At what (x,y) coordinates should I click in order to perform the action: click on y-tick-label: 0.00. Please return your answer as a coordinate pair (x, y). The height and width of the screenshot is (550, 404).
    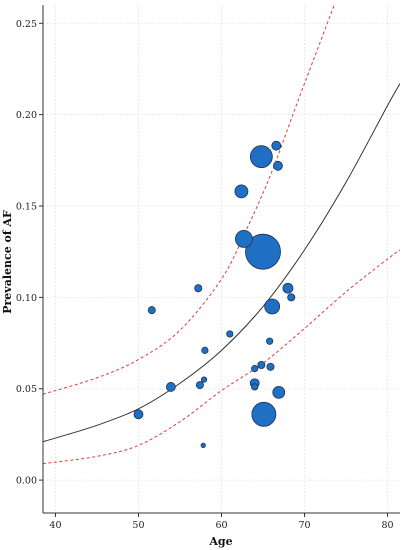
    Looking at the image, I should click on (26, 481).